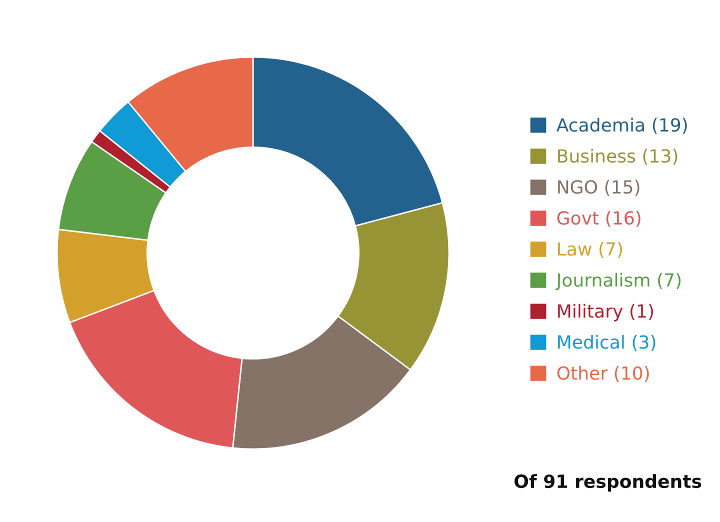  Describe the element at coordinates (599, 188) in the screenshot. I see `legend-label: NGO (15)` at that location.